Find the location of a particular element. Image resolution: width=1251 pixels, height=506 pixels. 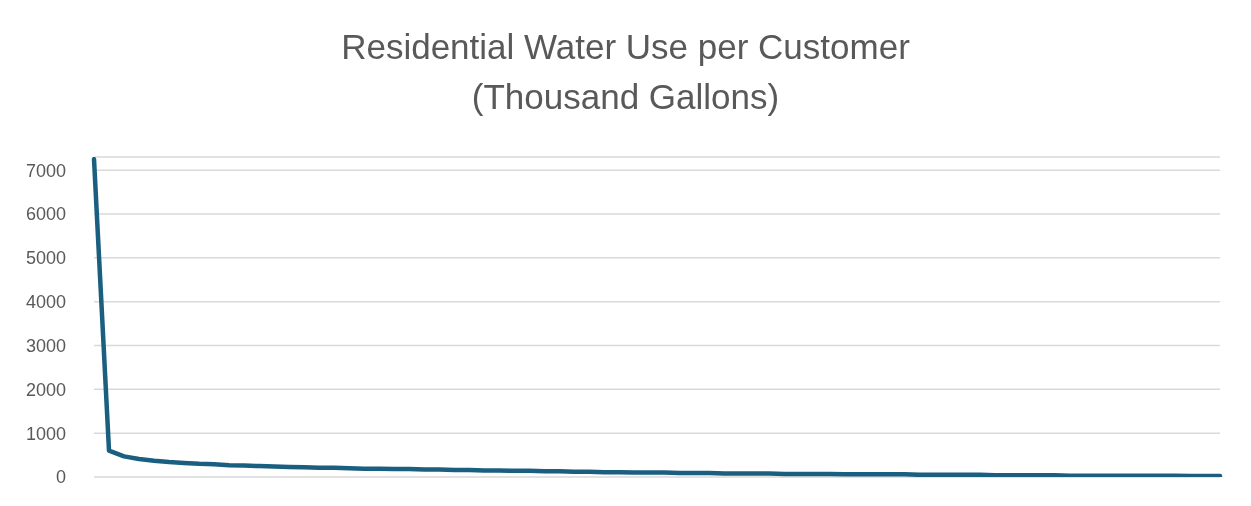

y-tick-label: 0 is located at coordinates (60, 477).